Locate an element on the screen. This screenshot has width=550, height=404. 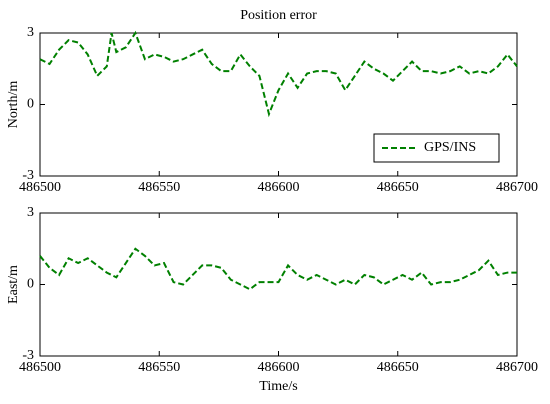
chart-title: Position error is located at coordinates (278, 15).